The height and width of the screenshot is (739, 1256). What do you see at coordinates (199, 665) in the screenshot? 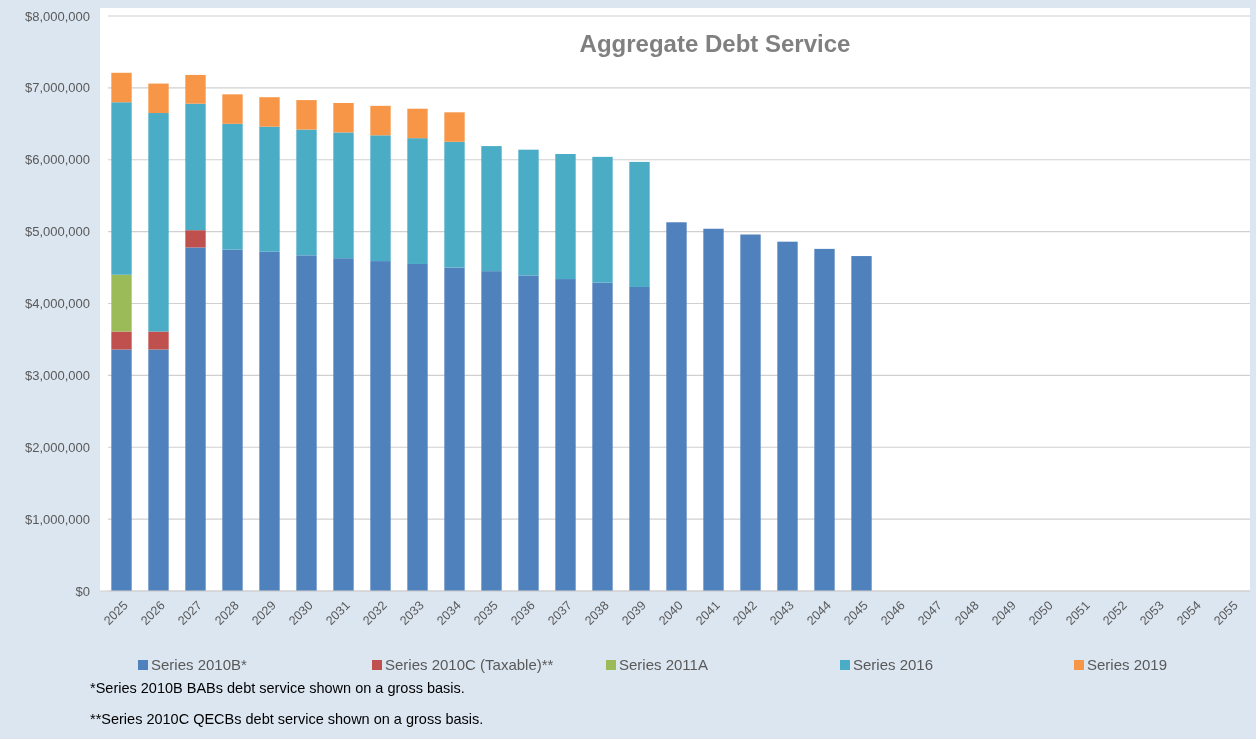
I see `legend-label: Series 2010B*` at bounding box center [199, 665].